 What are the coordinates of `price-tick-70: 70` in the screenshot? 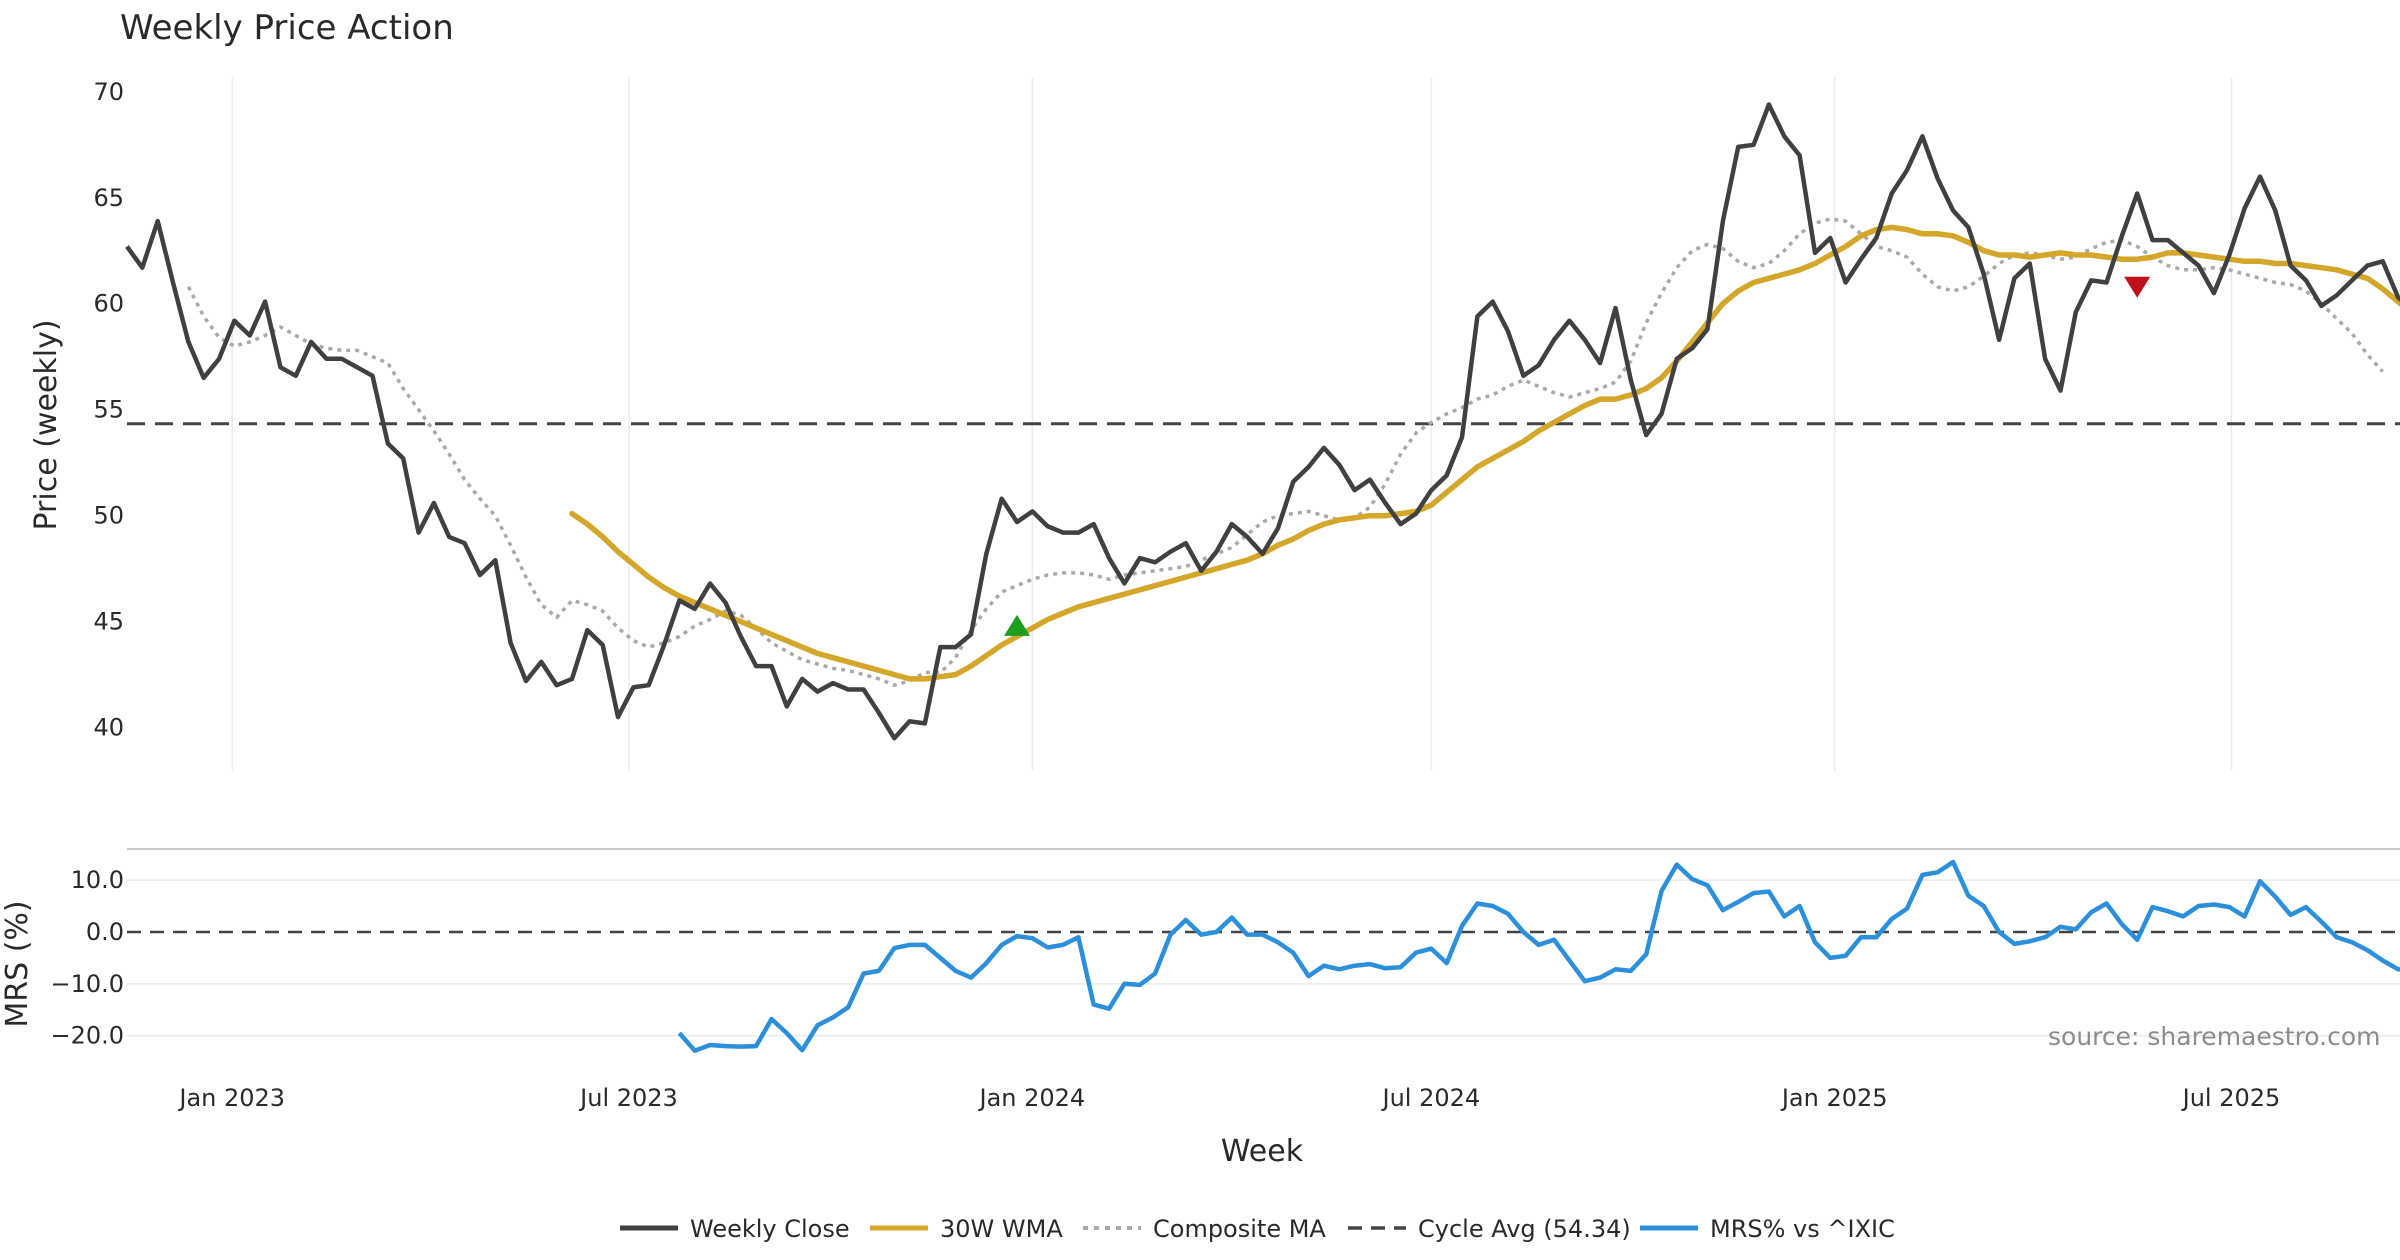 It's located at (108, 92).